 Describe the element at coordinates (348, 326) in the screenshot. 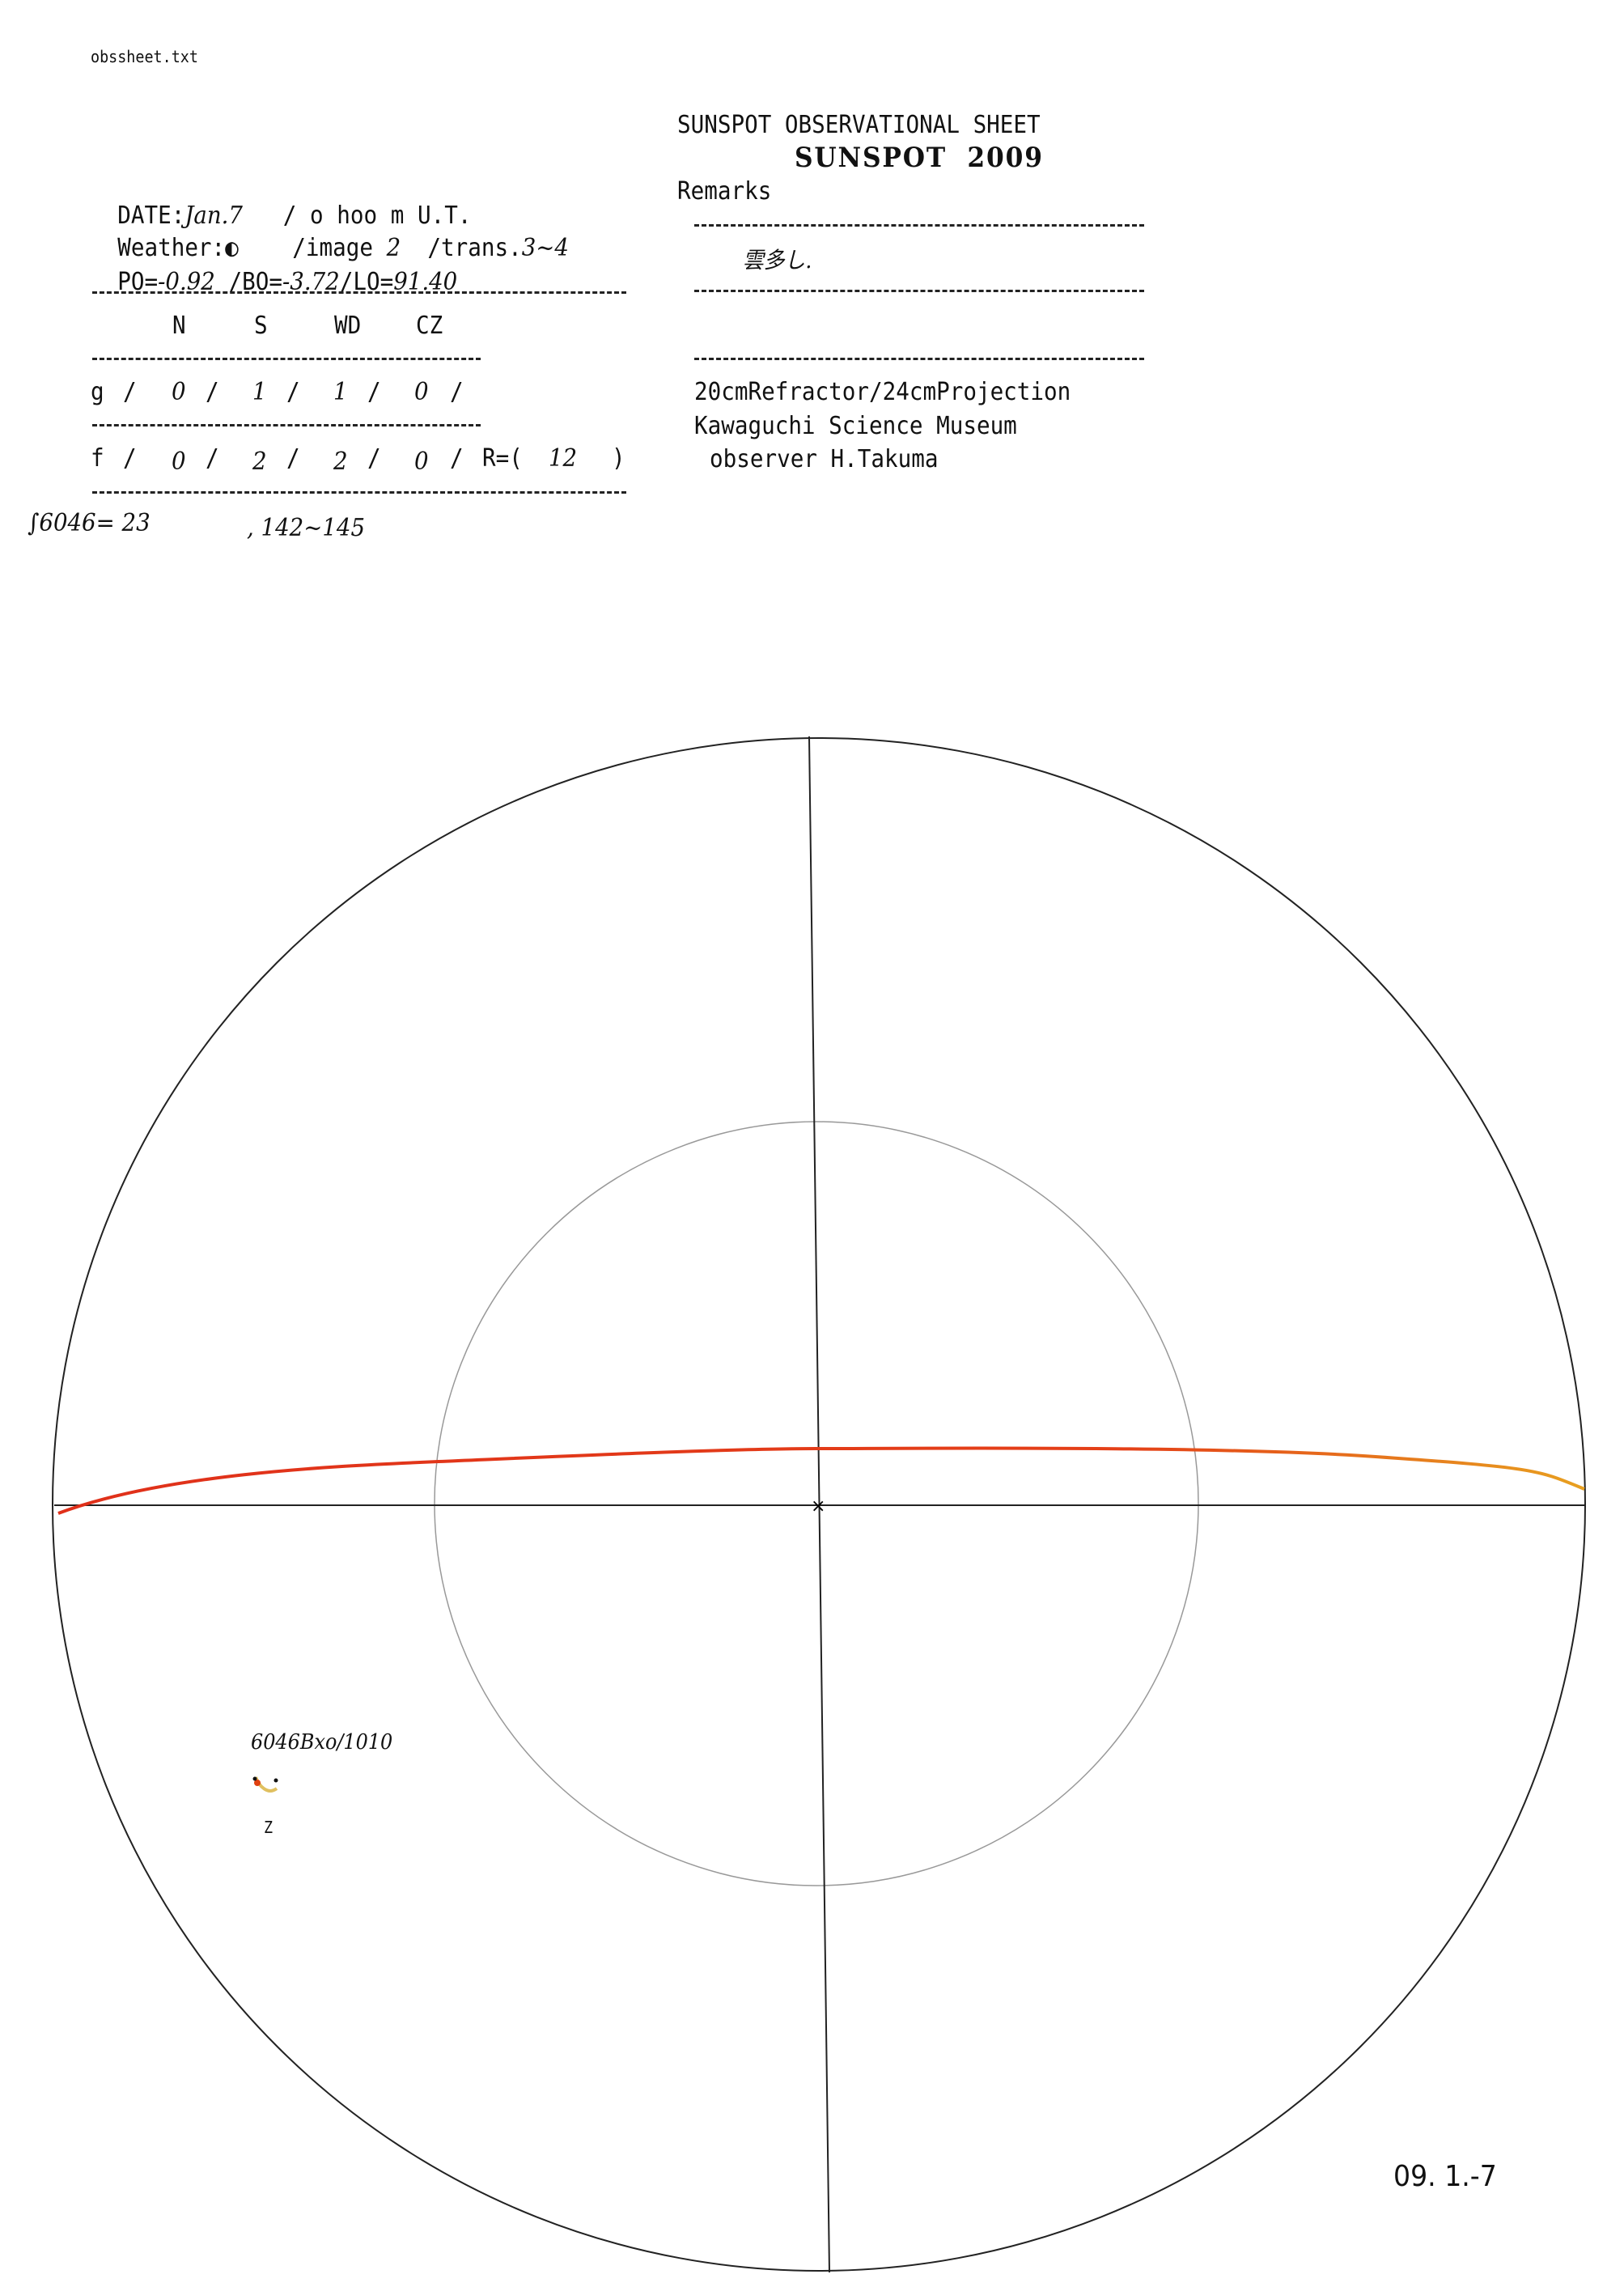

I see `table-header-wd: WD` at that location.